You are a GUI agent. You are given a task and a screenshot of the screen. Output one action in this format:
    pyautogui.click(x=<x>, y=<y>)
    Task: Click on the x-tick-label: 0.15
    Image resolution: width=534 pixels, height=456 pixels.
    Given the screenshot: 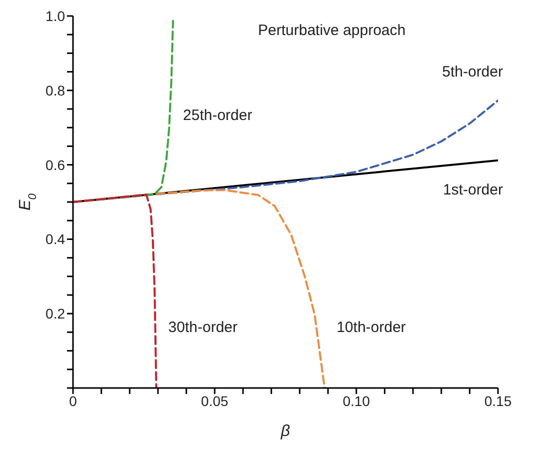 What is the action you would take?
    pyautogui.click(x=498, y=400)
    